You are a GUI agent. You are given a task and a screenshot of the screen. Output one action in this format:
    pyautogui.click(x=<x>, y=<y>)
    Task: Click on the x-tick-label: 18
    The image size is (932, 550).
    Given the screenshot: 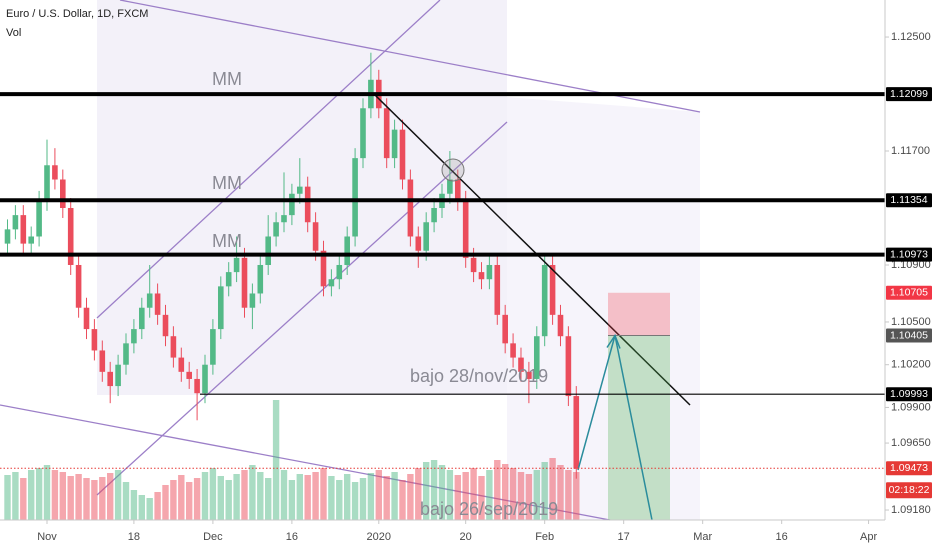 What is the action you would take?
    pyautogui.click(x=134, y=537)
    